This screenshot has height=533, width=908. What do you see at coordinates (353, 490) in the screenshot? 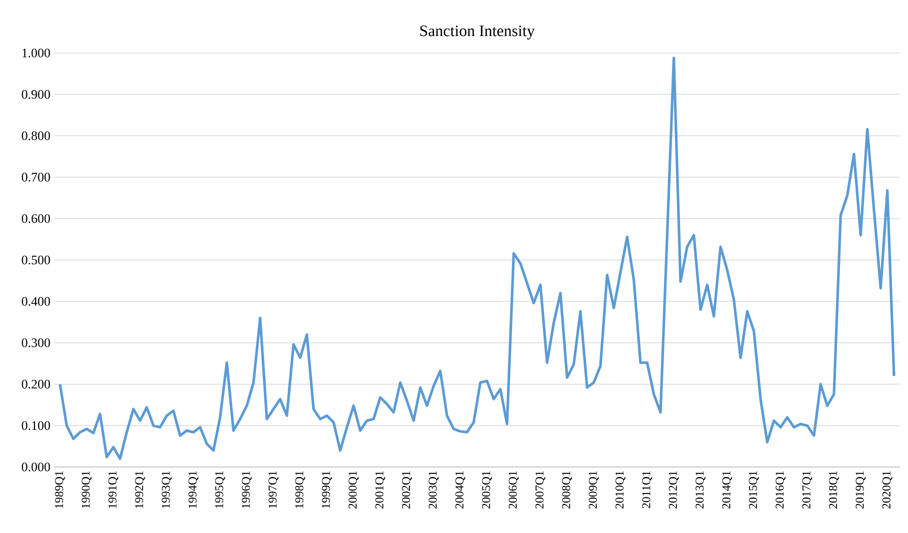
I see `x-tick-label: 2000Q1` at bounding box center [353, 490].